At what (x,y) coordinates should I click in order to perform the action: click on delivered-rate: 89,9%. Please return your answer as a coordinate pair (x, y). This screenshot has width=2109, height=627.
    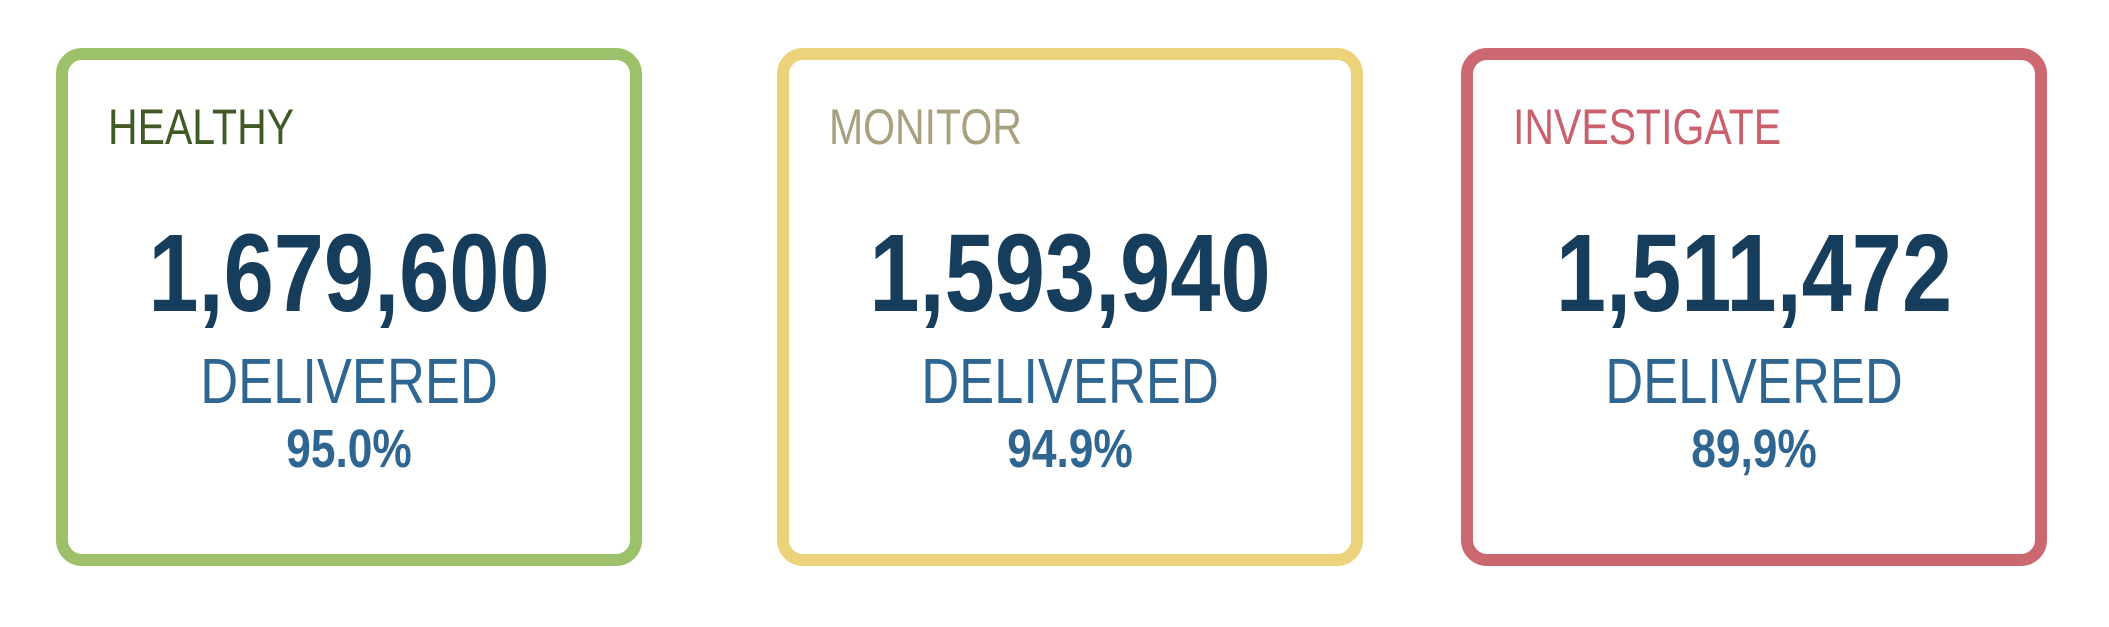
    Looking at the image, I should click on (1754, 449).